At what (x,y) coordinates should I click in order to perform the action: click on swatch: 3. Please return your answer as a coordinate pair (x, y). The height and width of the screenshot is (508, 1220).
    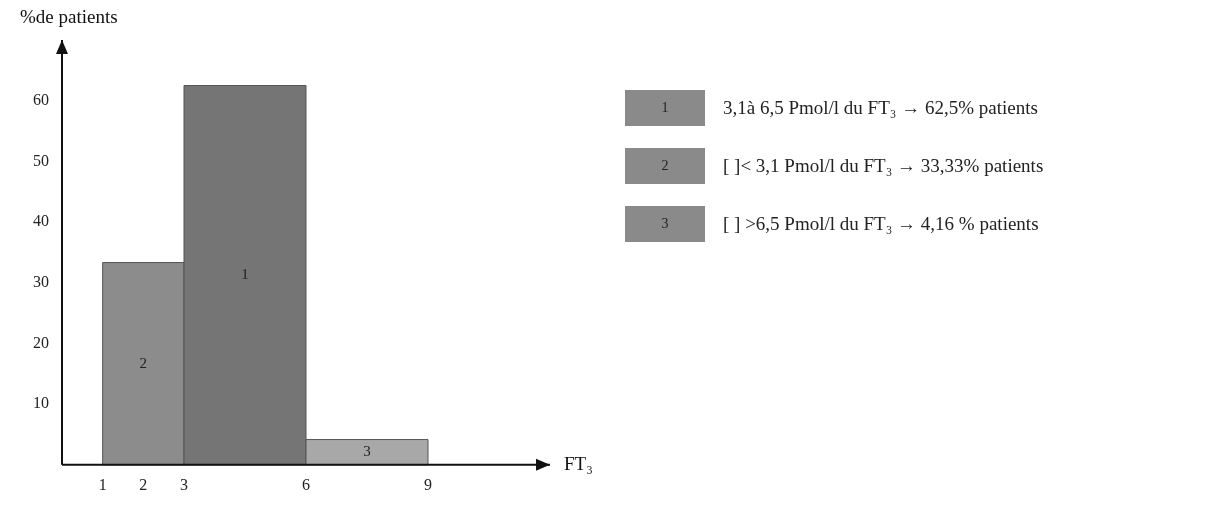
    Looking at the image, I should click on (665, 224).